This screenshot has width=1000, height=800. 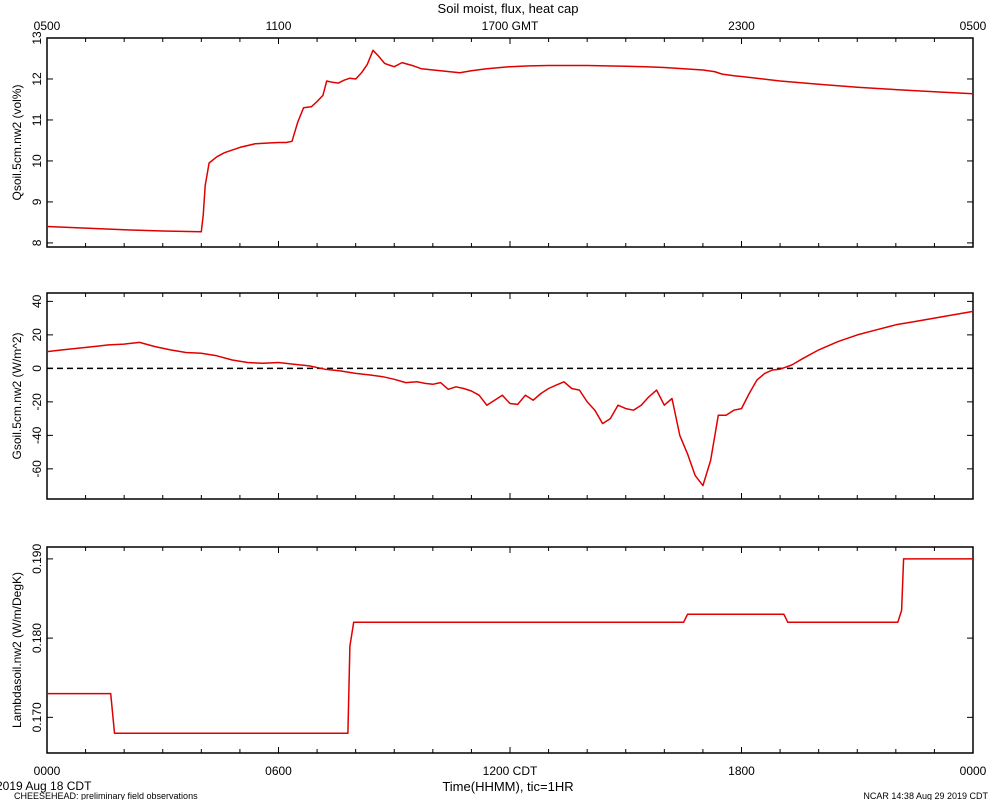 What do you see at coordinates (37, 161) in the screenshot?
I see `y-tick-label: 10` at bounding box center [37, 161].